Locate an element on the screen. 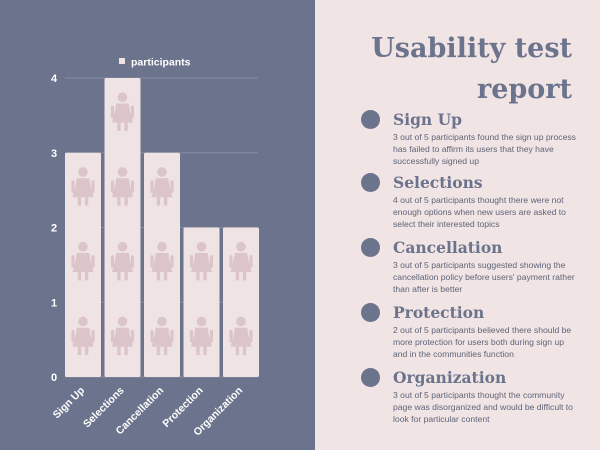 This screenshot has width=600, height=450. y-axis-ticks: 0 1 2 3 4 is located at coordinates (54, 228).